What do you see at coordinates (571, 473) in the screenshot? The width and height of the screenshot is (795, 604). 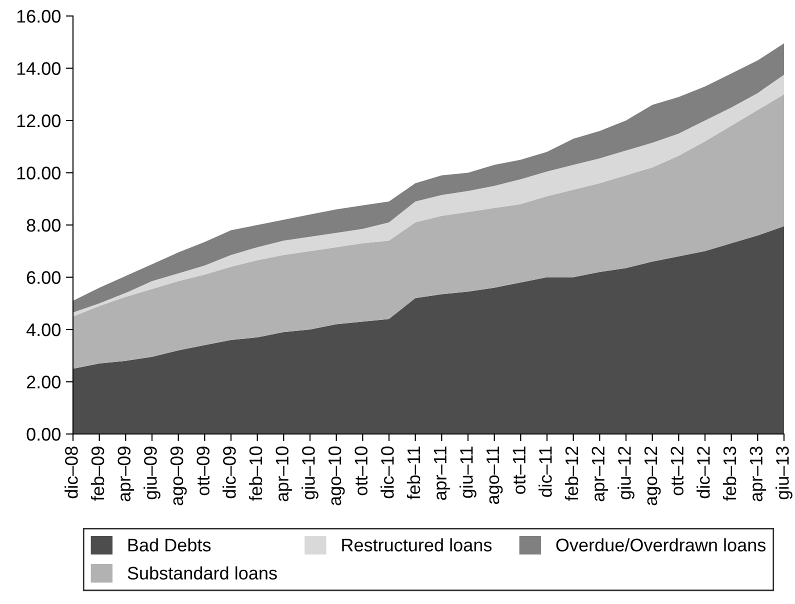 I see `x-tick-label: feb–12` at bounding box center [571, 473].